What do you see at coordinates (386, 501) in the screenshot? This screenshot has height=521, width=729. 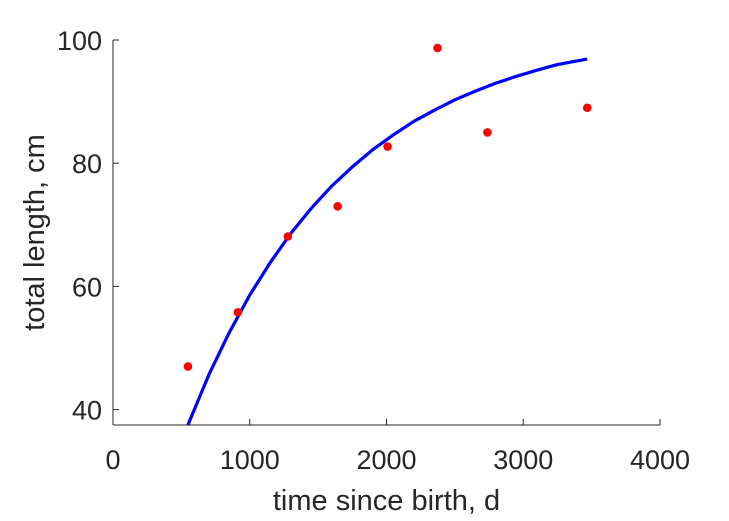 I see `x-axis-label: time since birth, d` at bounding box center [386, 501].